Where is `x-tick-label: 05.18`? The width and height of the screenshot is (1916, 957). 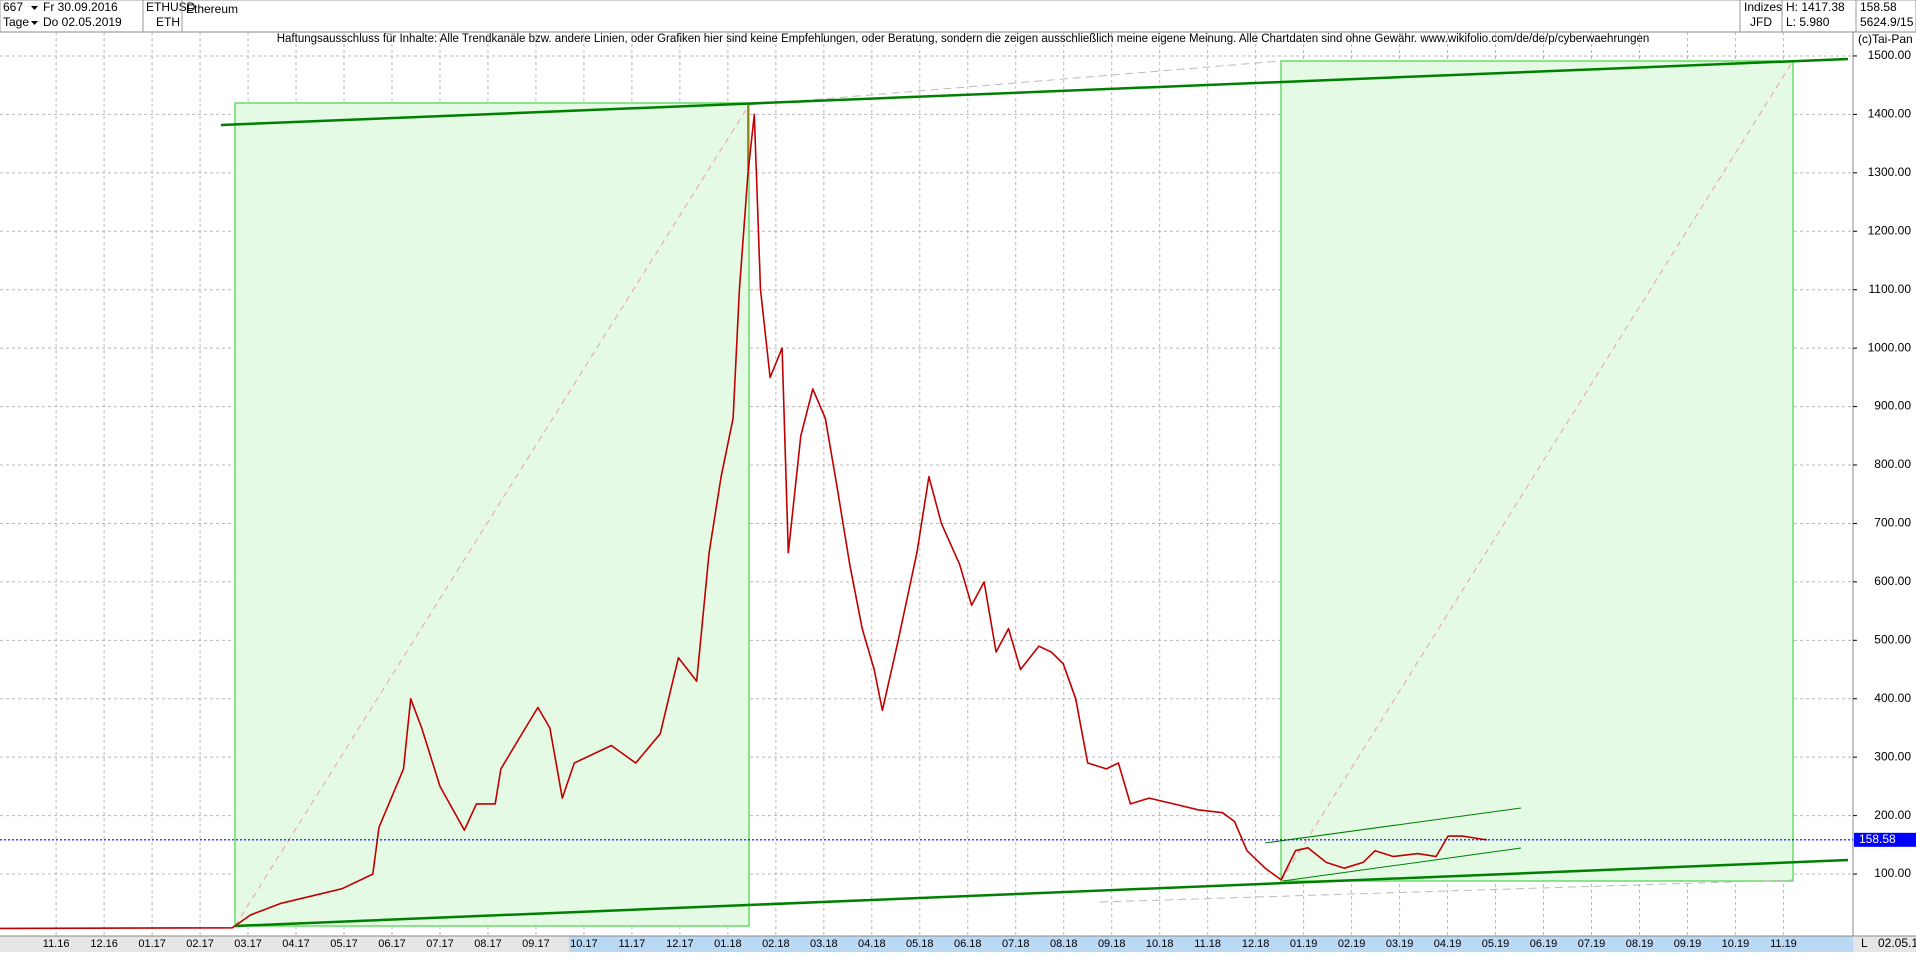 x-tick-label: 05.18 is located at coordinates (920, 944).